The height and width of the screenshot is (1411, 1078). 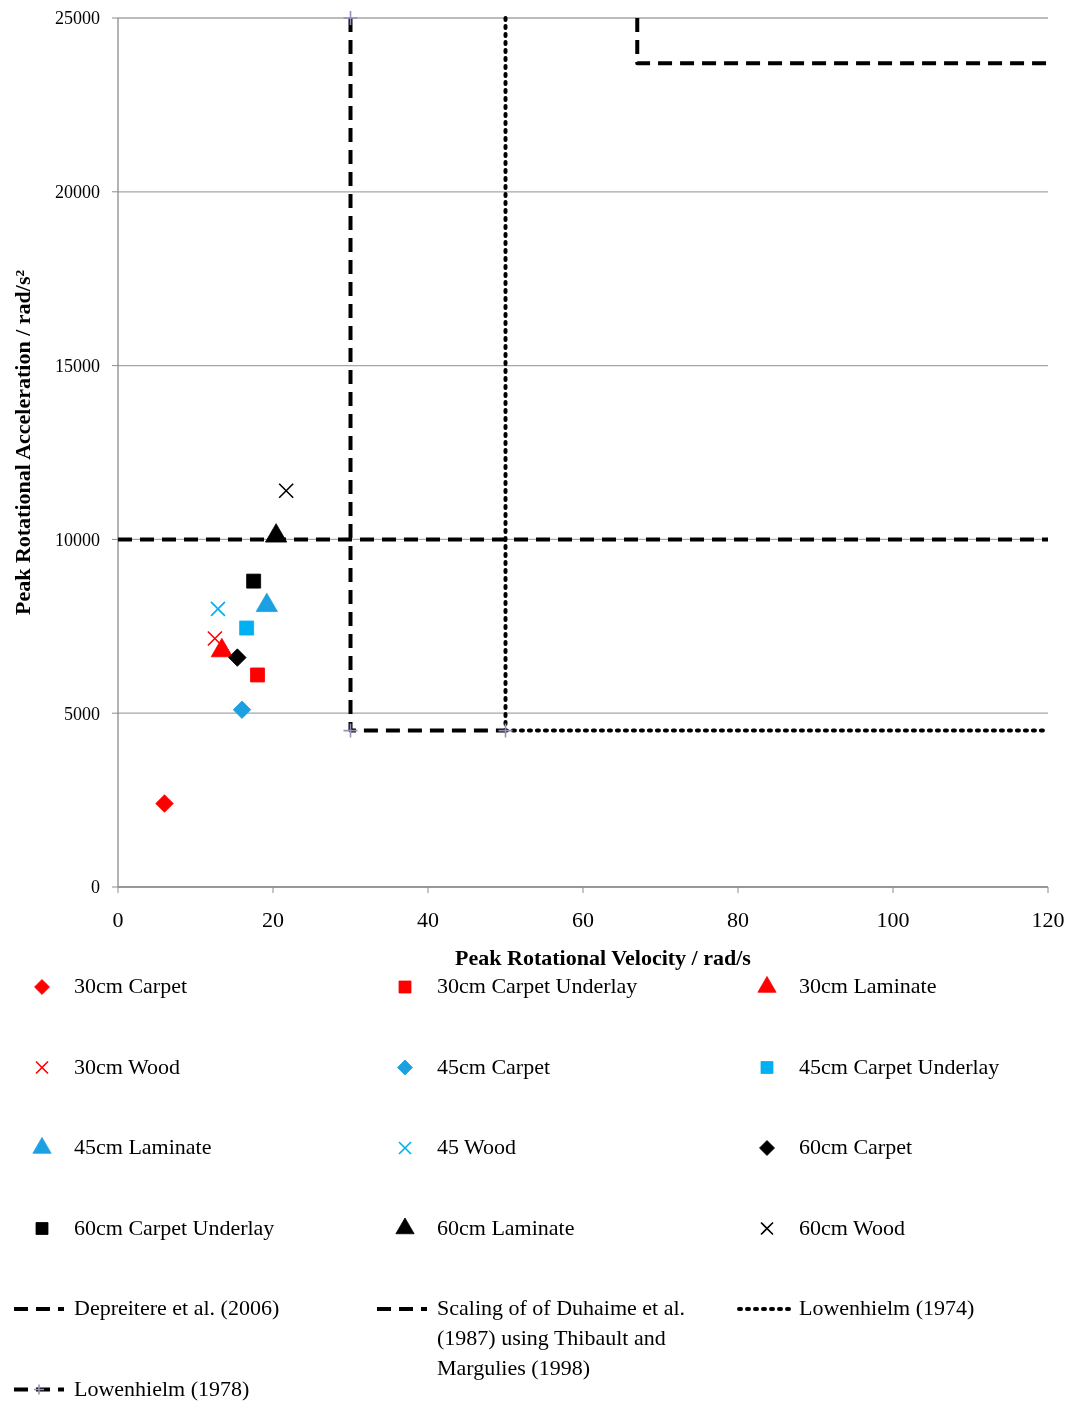 I want to click on legend-label: Scaling of of Duhaime et al. (1987) using Thibault and Margulies (1998), so click(x=561, y=1337).